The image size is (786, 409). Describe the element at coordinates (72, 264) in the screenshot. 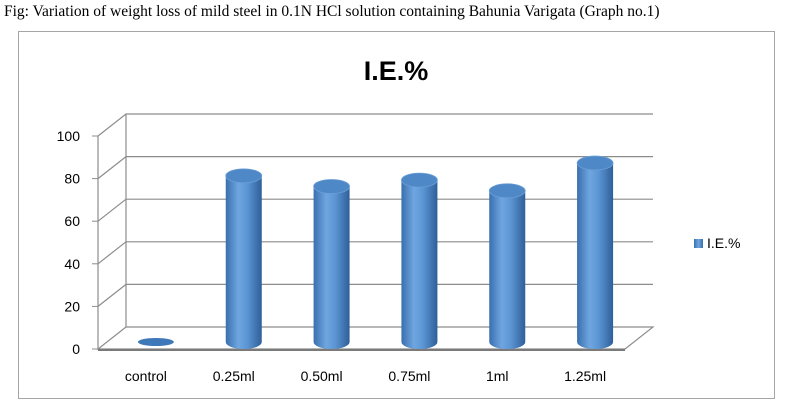

I see `y-tick-label: 40` at that location.